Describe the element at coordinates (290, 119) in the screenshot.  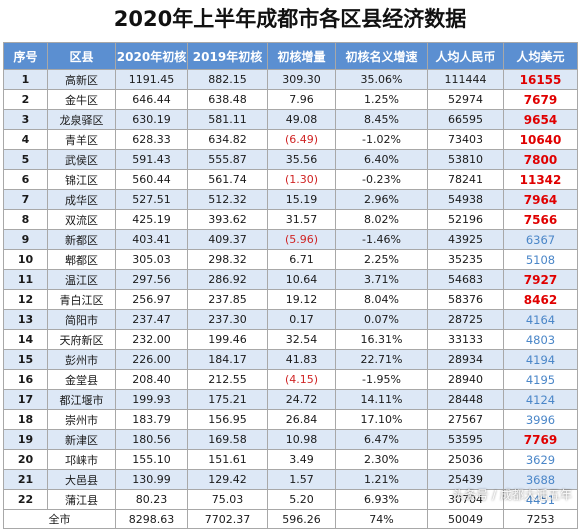
I see `table-row: 3 龙泉驿区 630.19 581.11 49.08 8.45% 66595 9654` at that location.